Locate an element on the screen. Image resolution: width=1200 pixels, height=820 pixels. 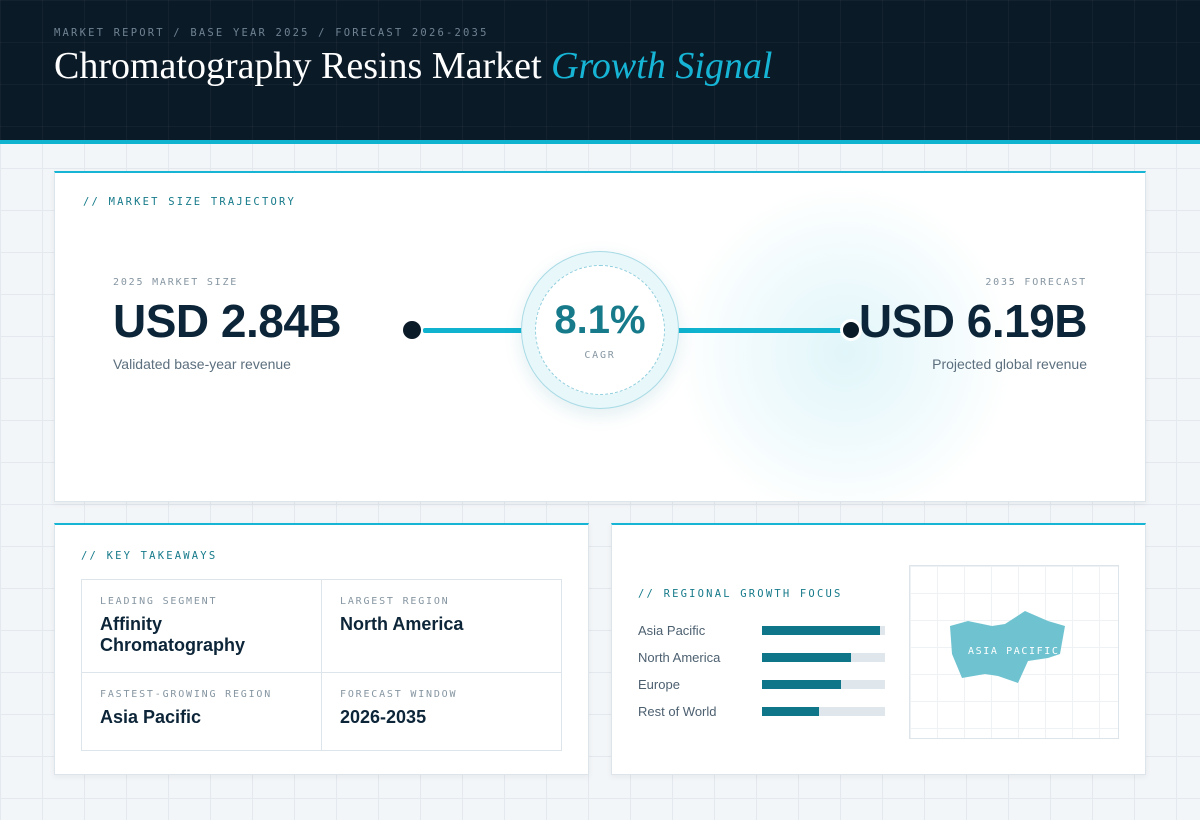
takeaway-fastest-region: FASTEST-GROWING REGION Asia Pacific is located at coordinates (202, 711).